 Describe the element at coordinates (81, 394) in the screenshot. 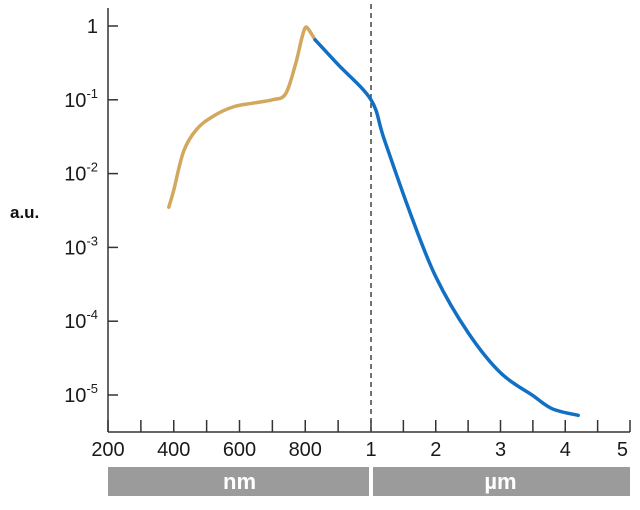

I see `y-tick-label: 10⁻⁵` at that location.